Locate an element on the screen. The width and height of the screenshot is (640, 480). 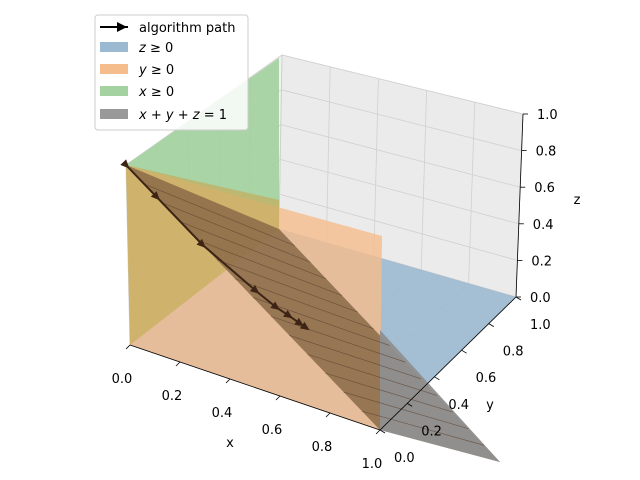
x-axis-label: x is located at coordinates (230, 443).